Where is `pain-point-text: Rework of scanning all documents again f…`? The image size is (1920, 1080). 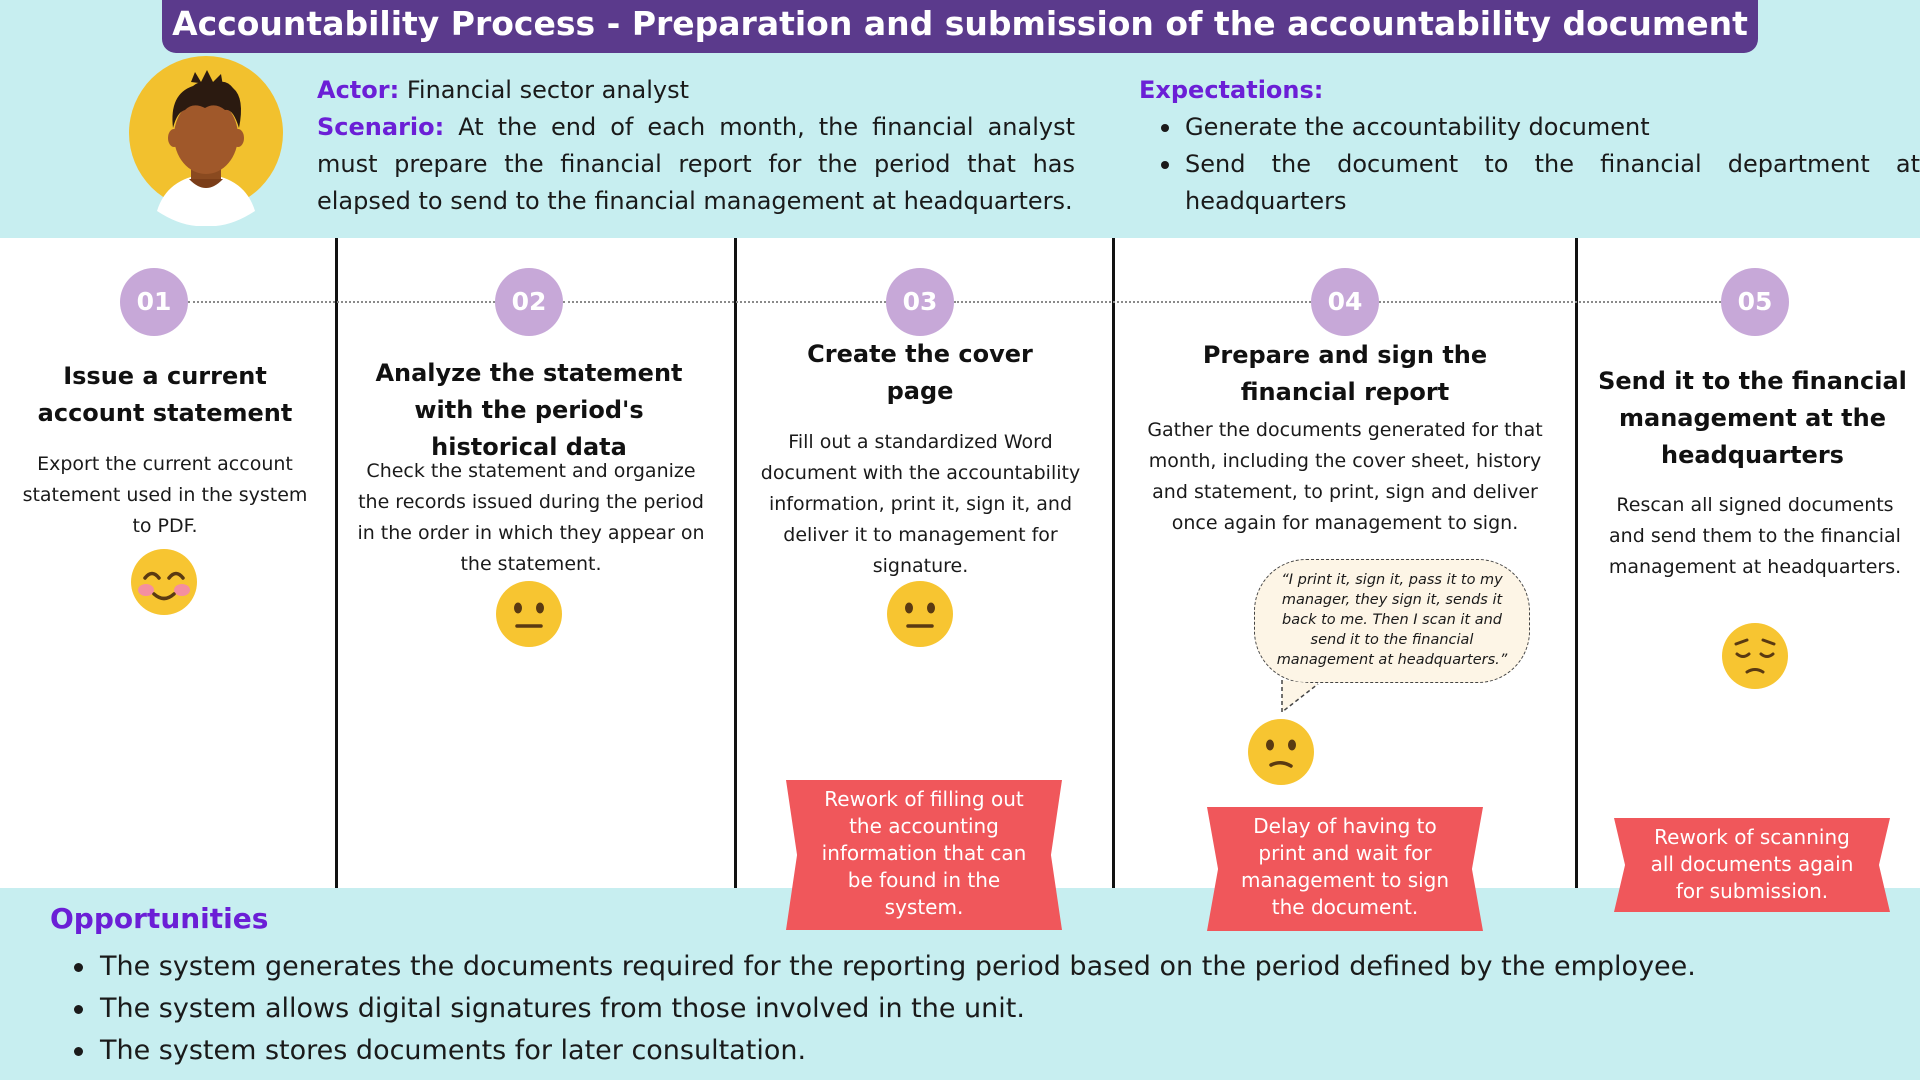 pain-point-text: Rework of scanning all documents again f… is located at coordinates (1752, 864).